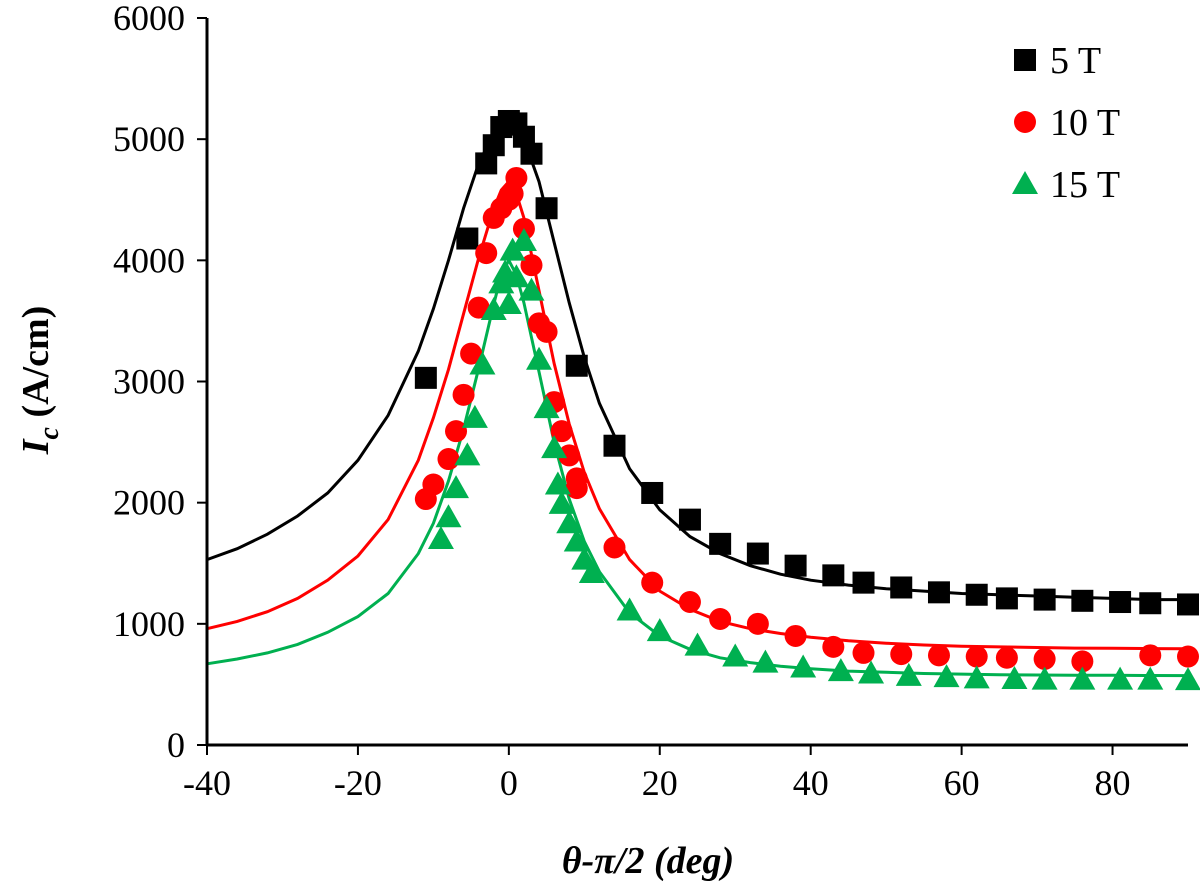  What do you see at coordinates (1113, 783) in the screenshot?
I see `x-tick-label: 80` at bounding box center [1113, 783].